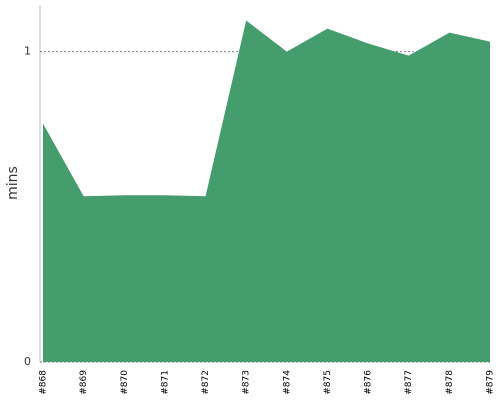 The image size is (500, 400). Describe the element at coordinates (369, 382) in the screenshot. I see `x-tick-label: #876` at that location.